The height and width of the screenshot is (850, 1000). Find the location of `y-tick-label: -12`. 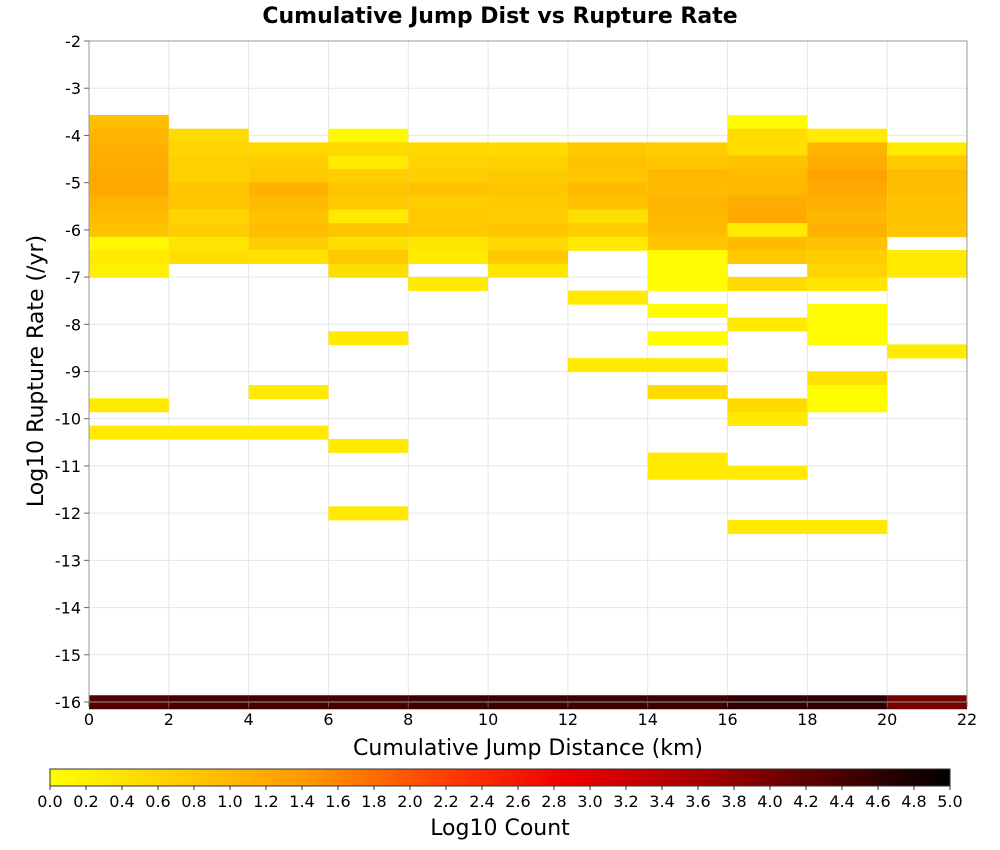

y-tick-label: -12 is located at coordinates (68, 513).